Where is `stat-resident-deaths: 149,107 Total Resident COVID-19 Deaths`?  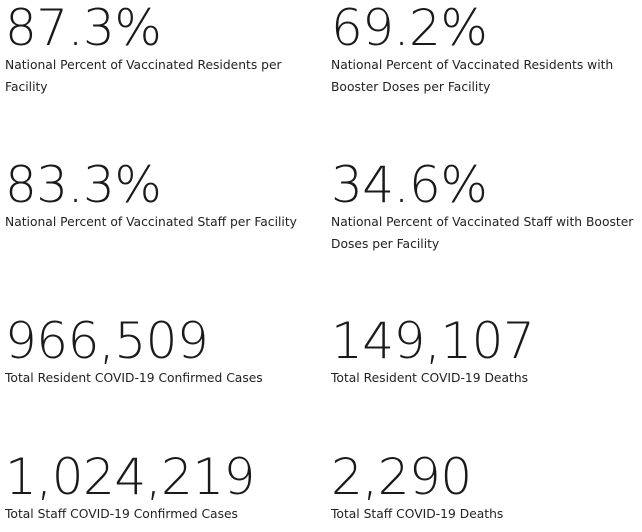 stat-resident-deaths: 149,107 Total Resident COVID-19 Deaths is located at coordinates (485, 352).